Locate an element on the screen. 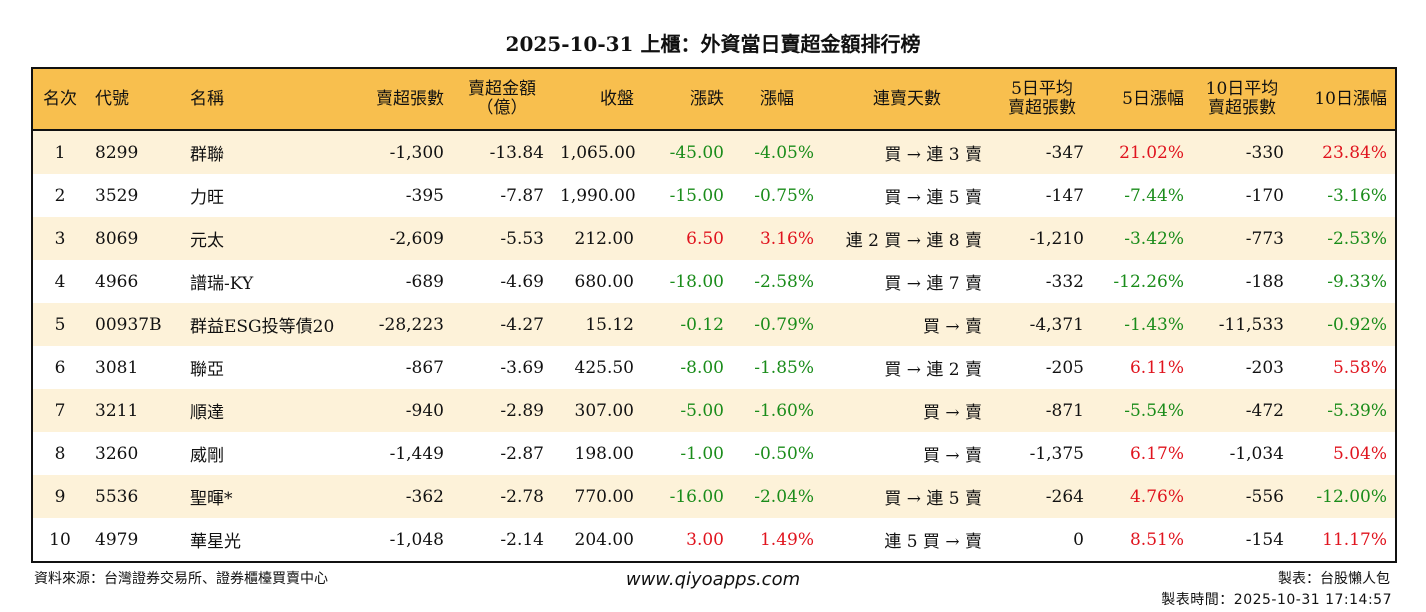 The image size is (1426, 612). cell-change: -18.00 is located at coordinates (696, 281).